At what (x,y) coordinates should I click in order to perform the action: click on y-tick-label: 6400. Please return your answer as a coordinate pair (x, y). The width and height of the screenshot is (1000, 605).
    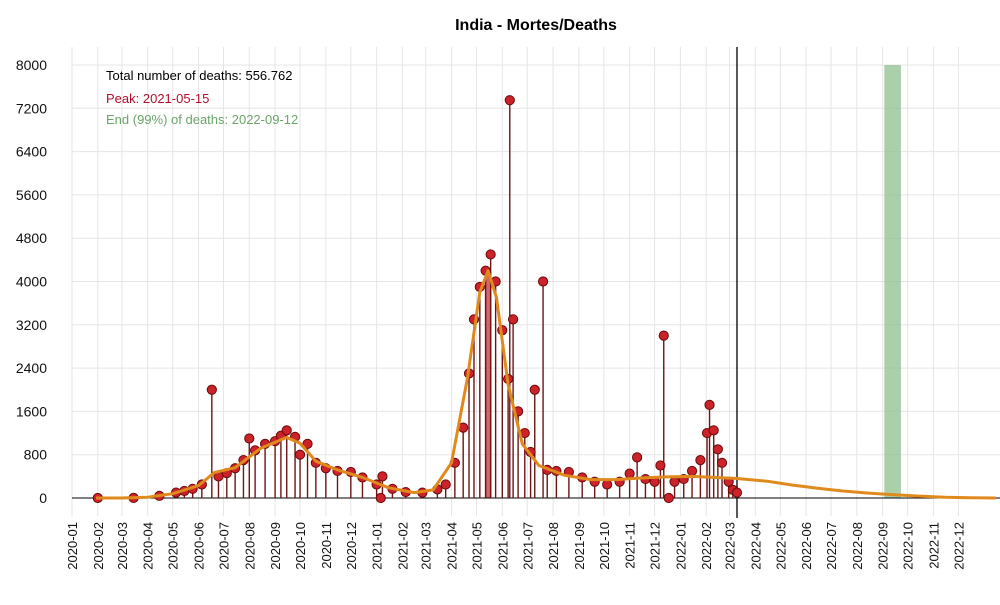
    Looking at the image, I should click on (31, 152).